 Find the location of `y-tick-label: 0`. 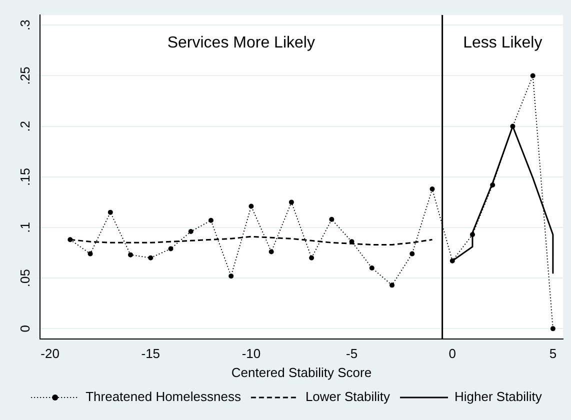

y-tick-label: 0 is located at coordinates (25, 328).